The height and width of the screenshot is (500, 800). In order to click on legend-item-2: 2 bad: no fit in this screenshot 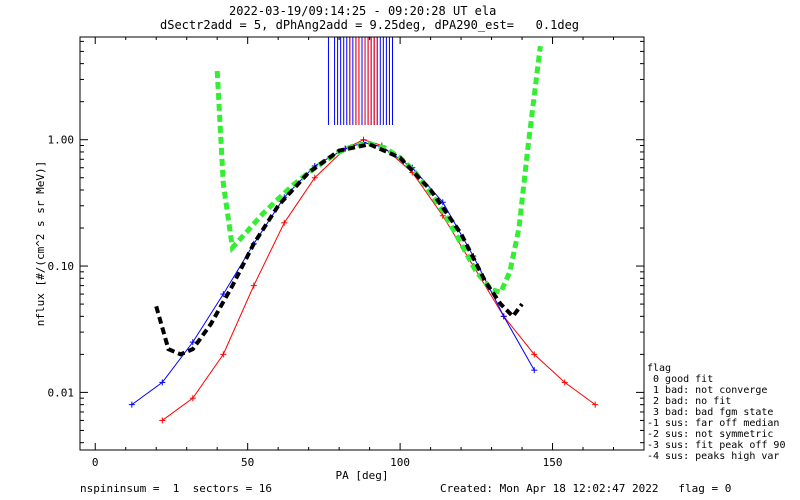, I will do `click(689, 401)`.